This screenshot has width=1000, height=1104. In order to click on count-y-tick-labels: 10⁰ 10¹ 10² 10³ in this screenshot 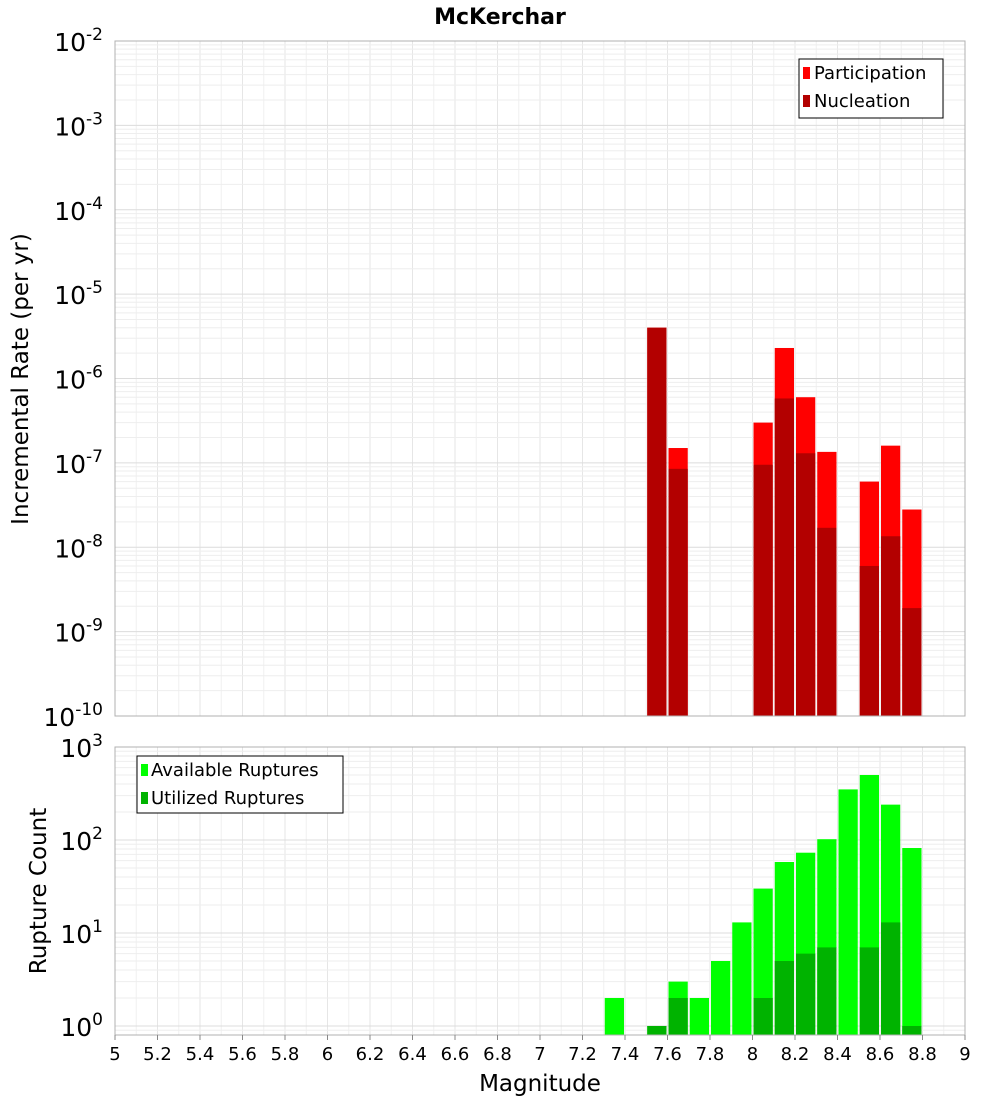, I will do `click(81, 886)`.